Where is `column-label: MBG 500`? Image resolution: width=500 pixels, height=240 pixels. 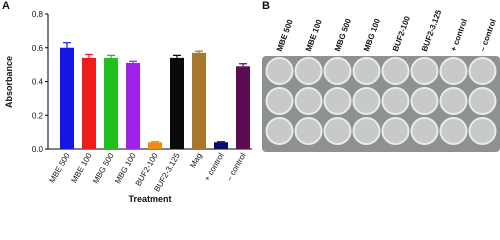
column-label: MBG 500 is located at coordinates (343, 35).